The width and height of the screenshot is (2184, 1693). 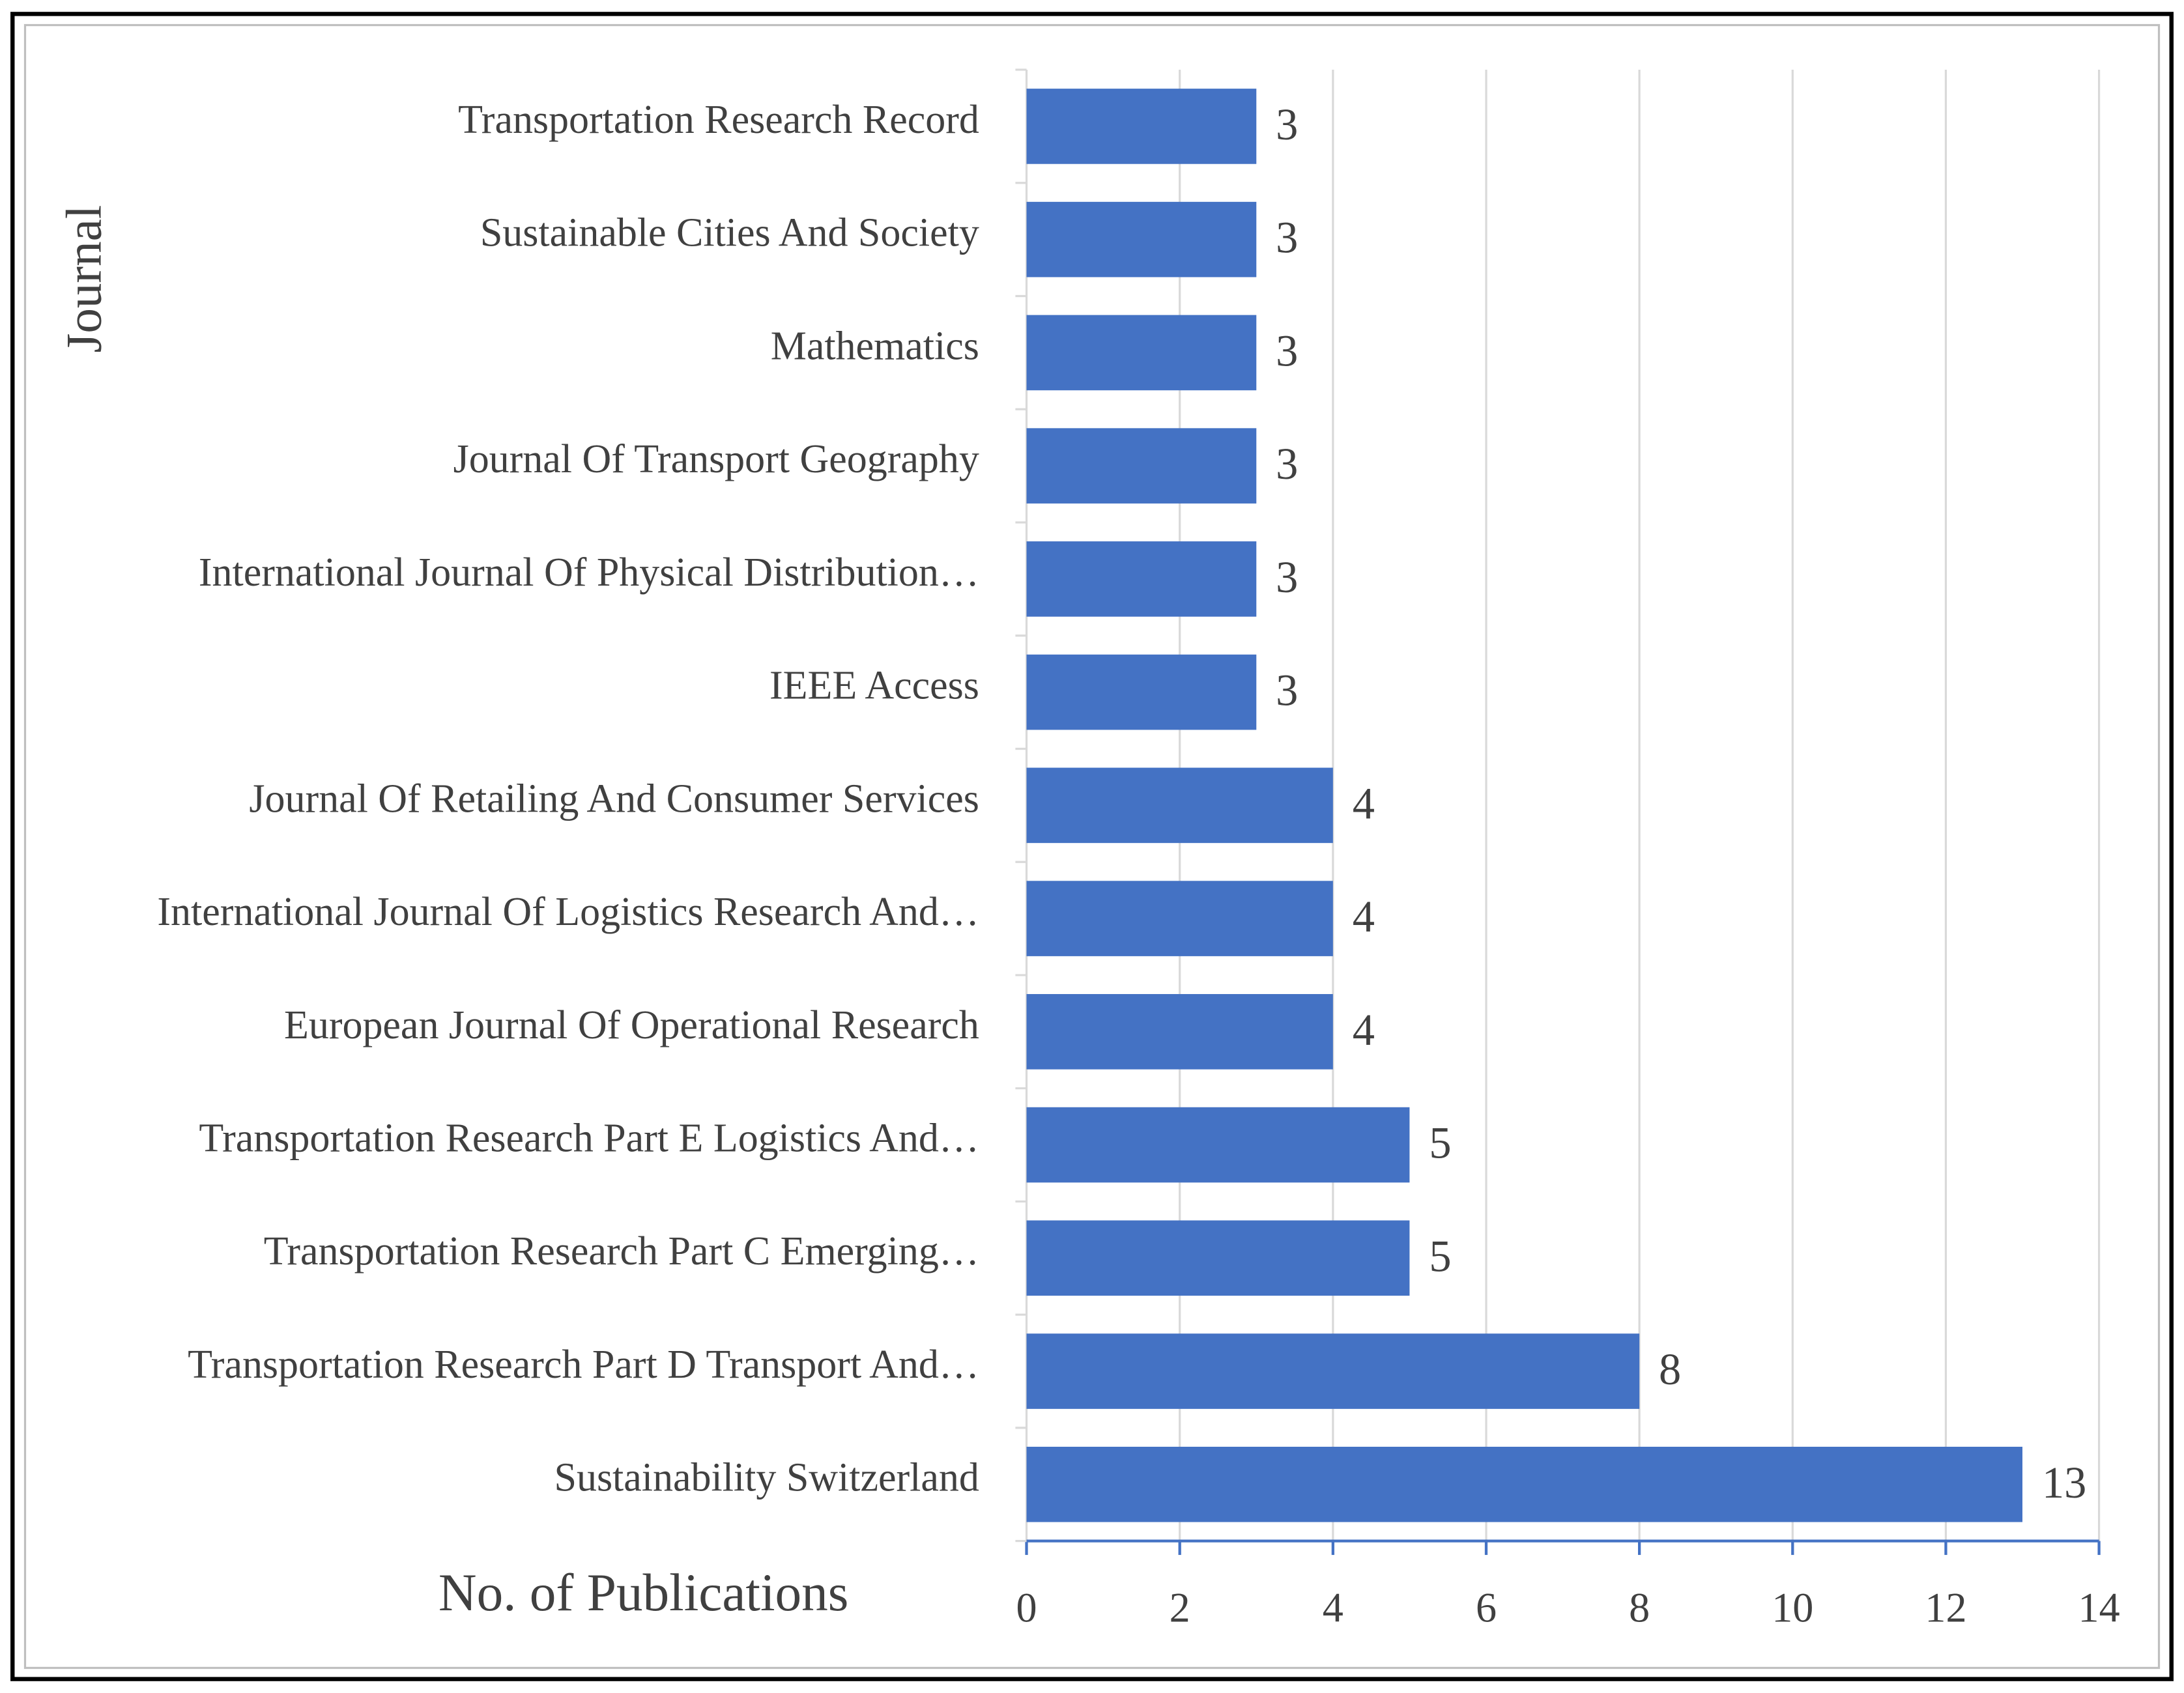 What do you see at coordinates (875, 346) in the screenshot?
I see `y-tick-label: Mathematics` at bounding box center [875, 346].